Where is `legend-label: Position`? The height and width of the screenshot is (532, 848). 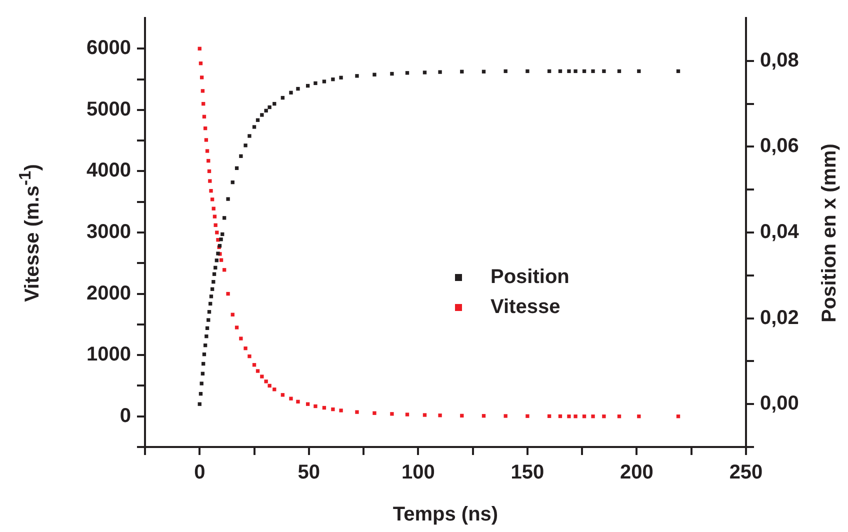 legend-label: Position is located at coordinates (530, 278).